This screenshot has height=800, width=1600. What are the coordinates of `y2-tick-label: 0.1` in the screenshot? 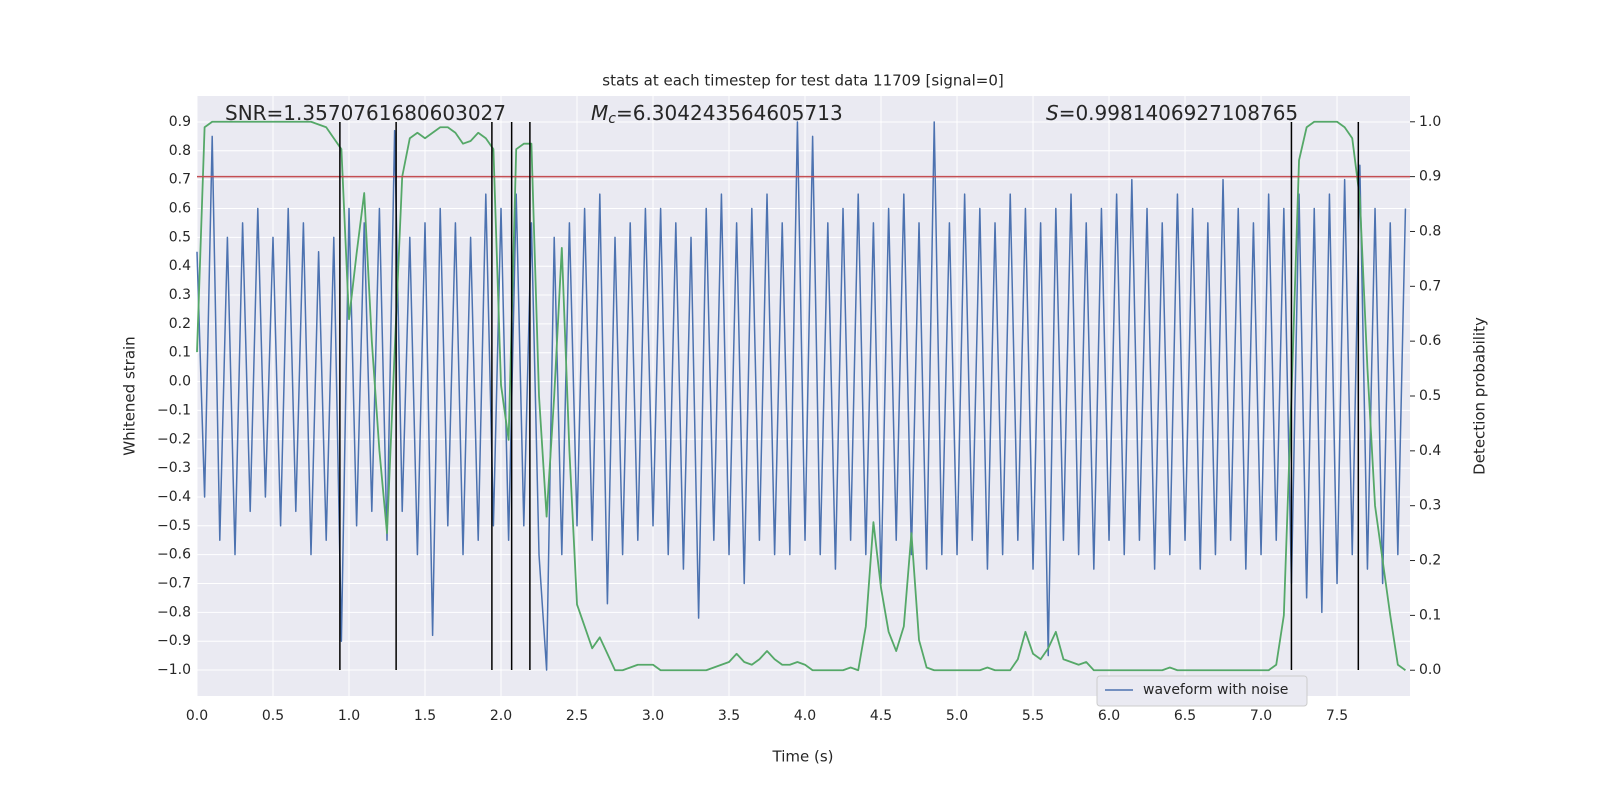 It's located at (1430, 615).